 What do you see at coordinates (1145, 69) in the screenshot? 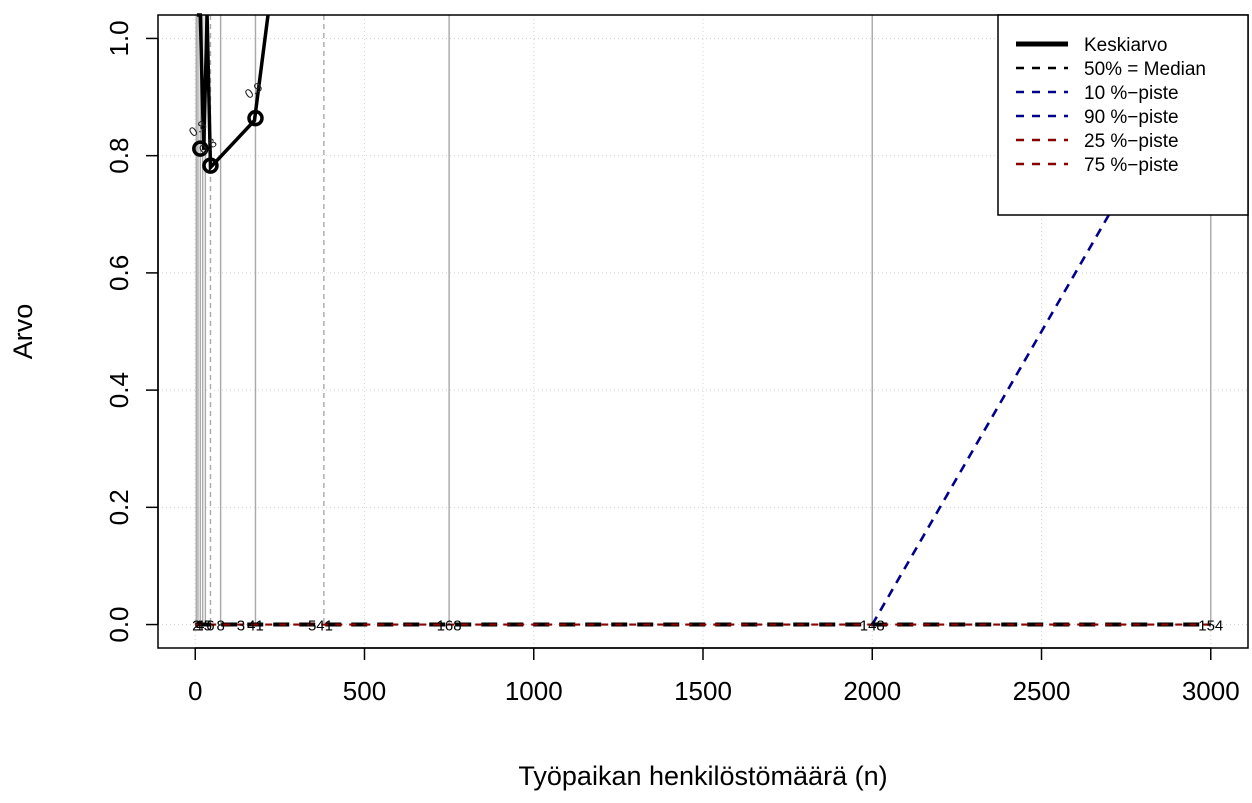
I see `legend-label: 50% = Median` at bounding box center [1145, 69].